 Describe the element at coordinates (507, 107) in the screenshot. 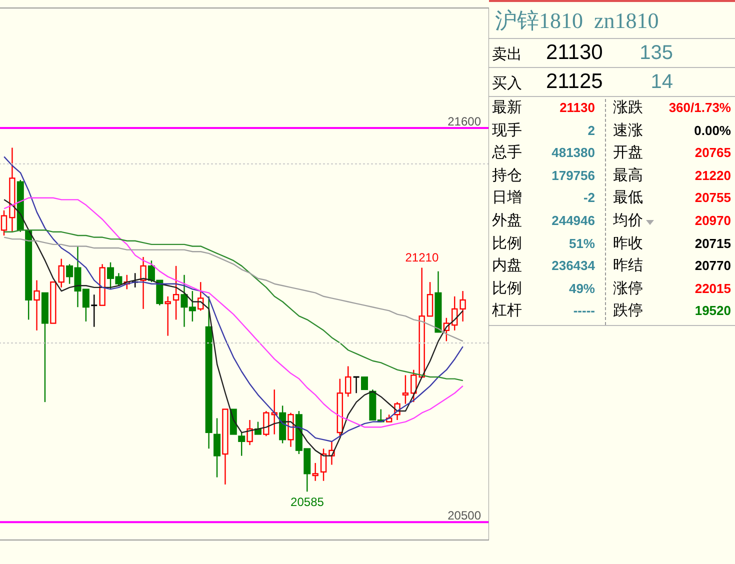

I see `category-label: 最新` at that location.